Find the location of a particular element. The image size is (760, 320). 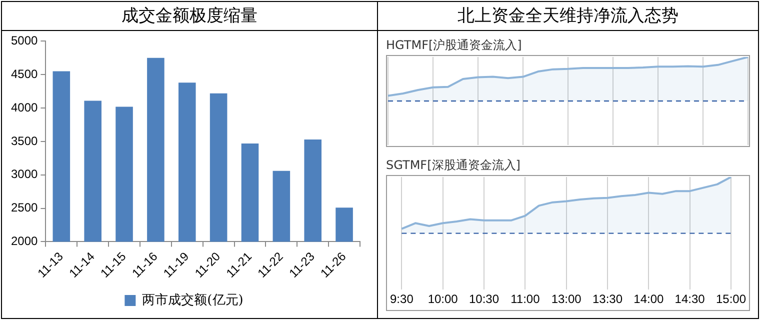

legend-label: 两市成交额(亿元) is located at coordinates (193, 300).